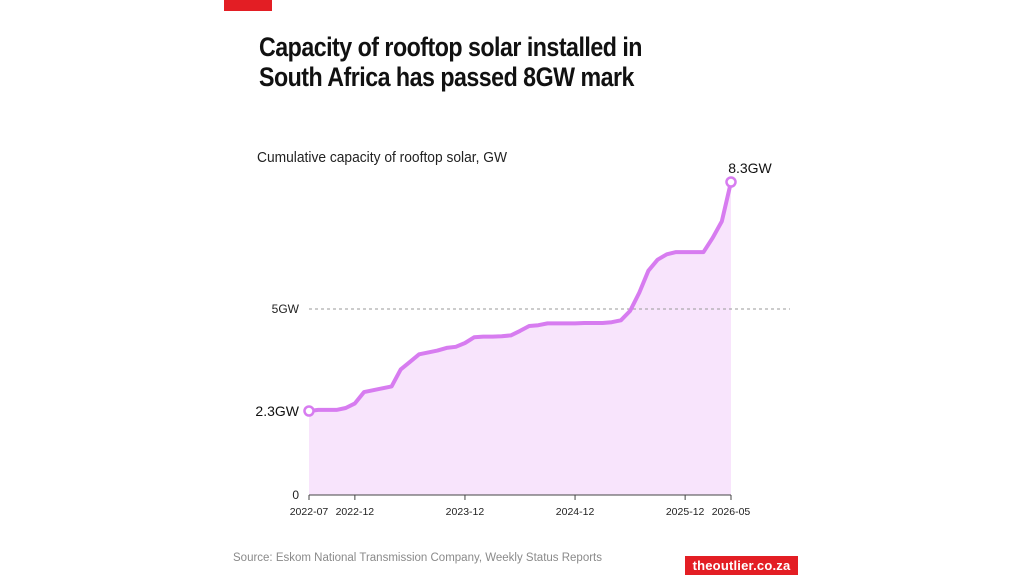 The height and width of the screenshot is (575, 1022). What do you see at coordinates (309, 411) in the screenshot?
I see `start-point-marker` at bounding box center [309, 411].